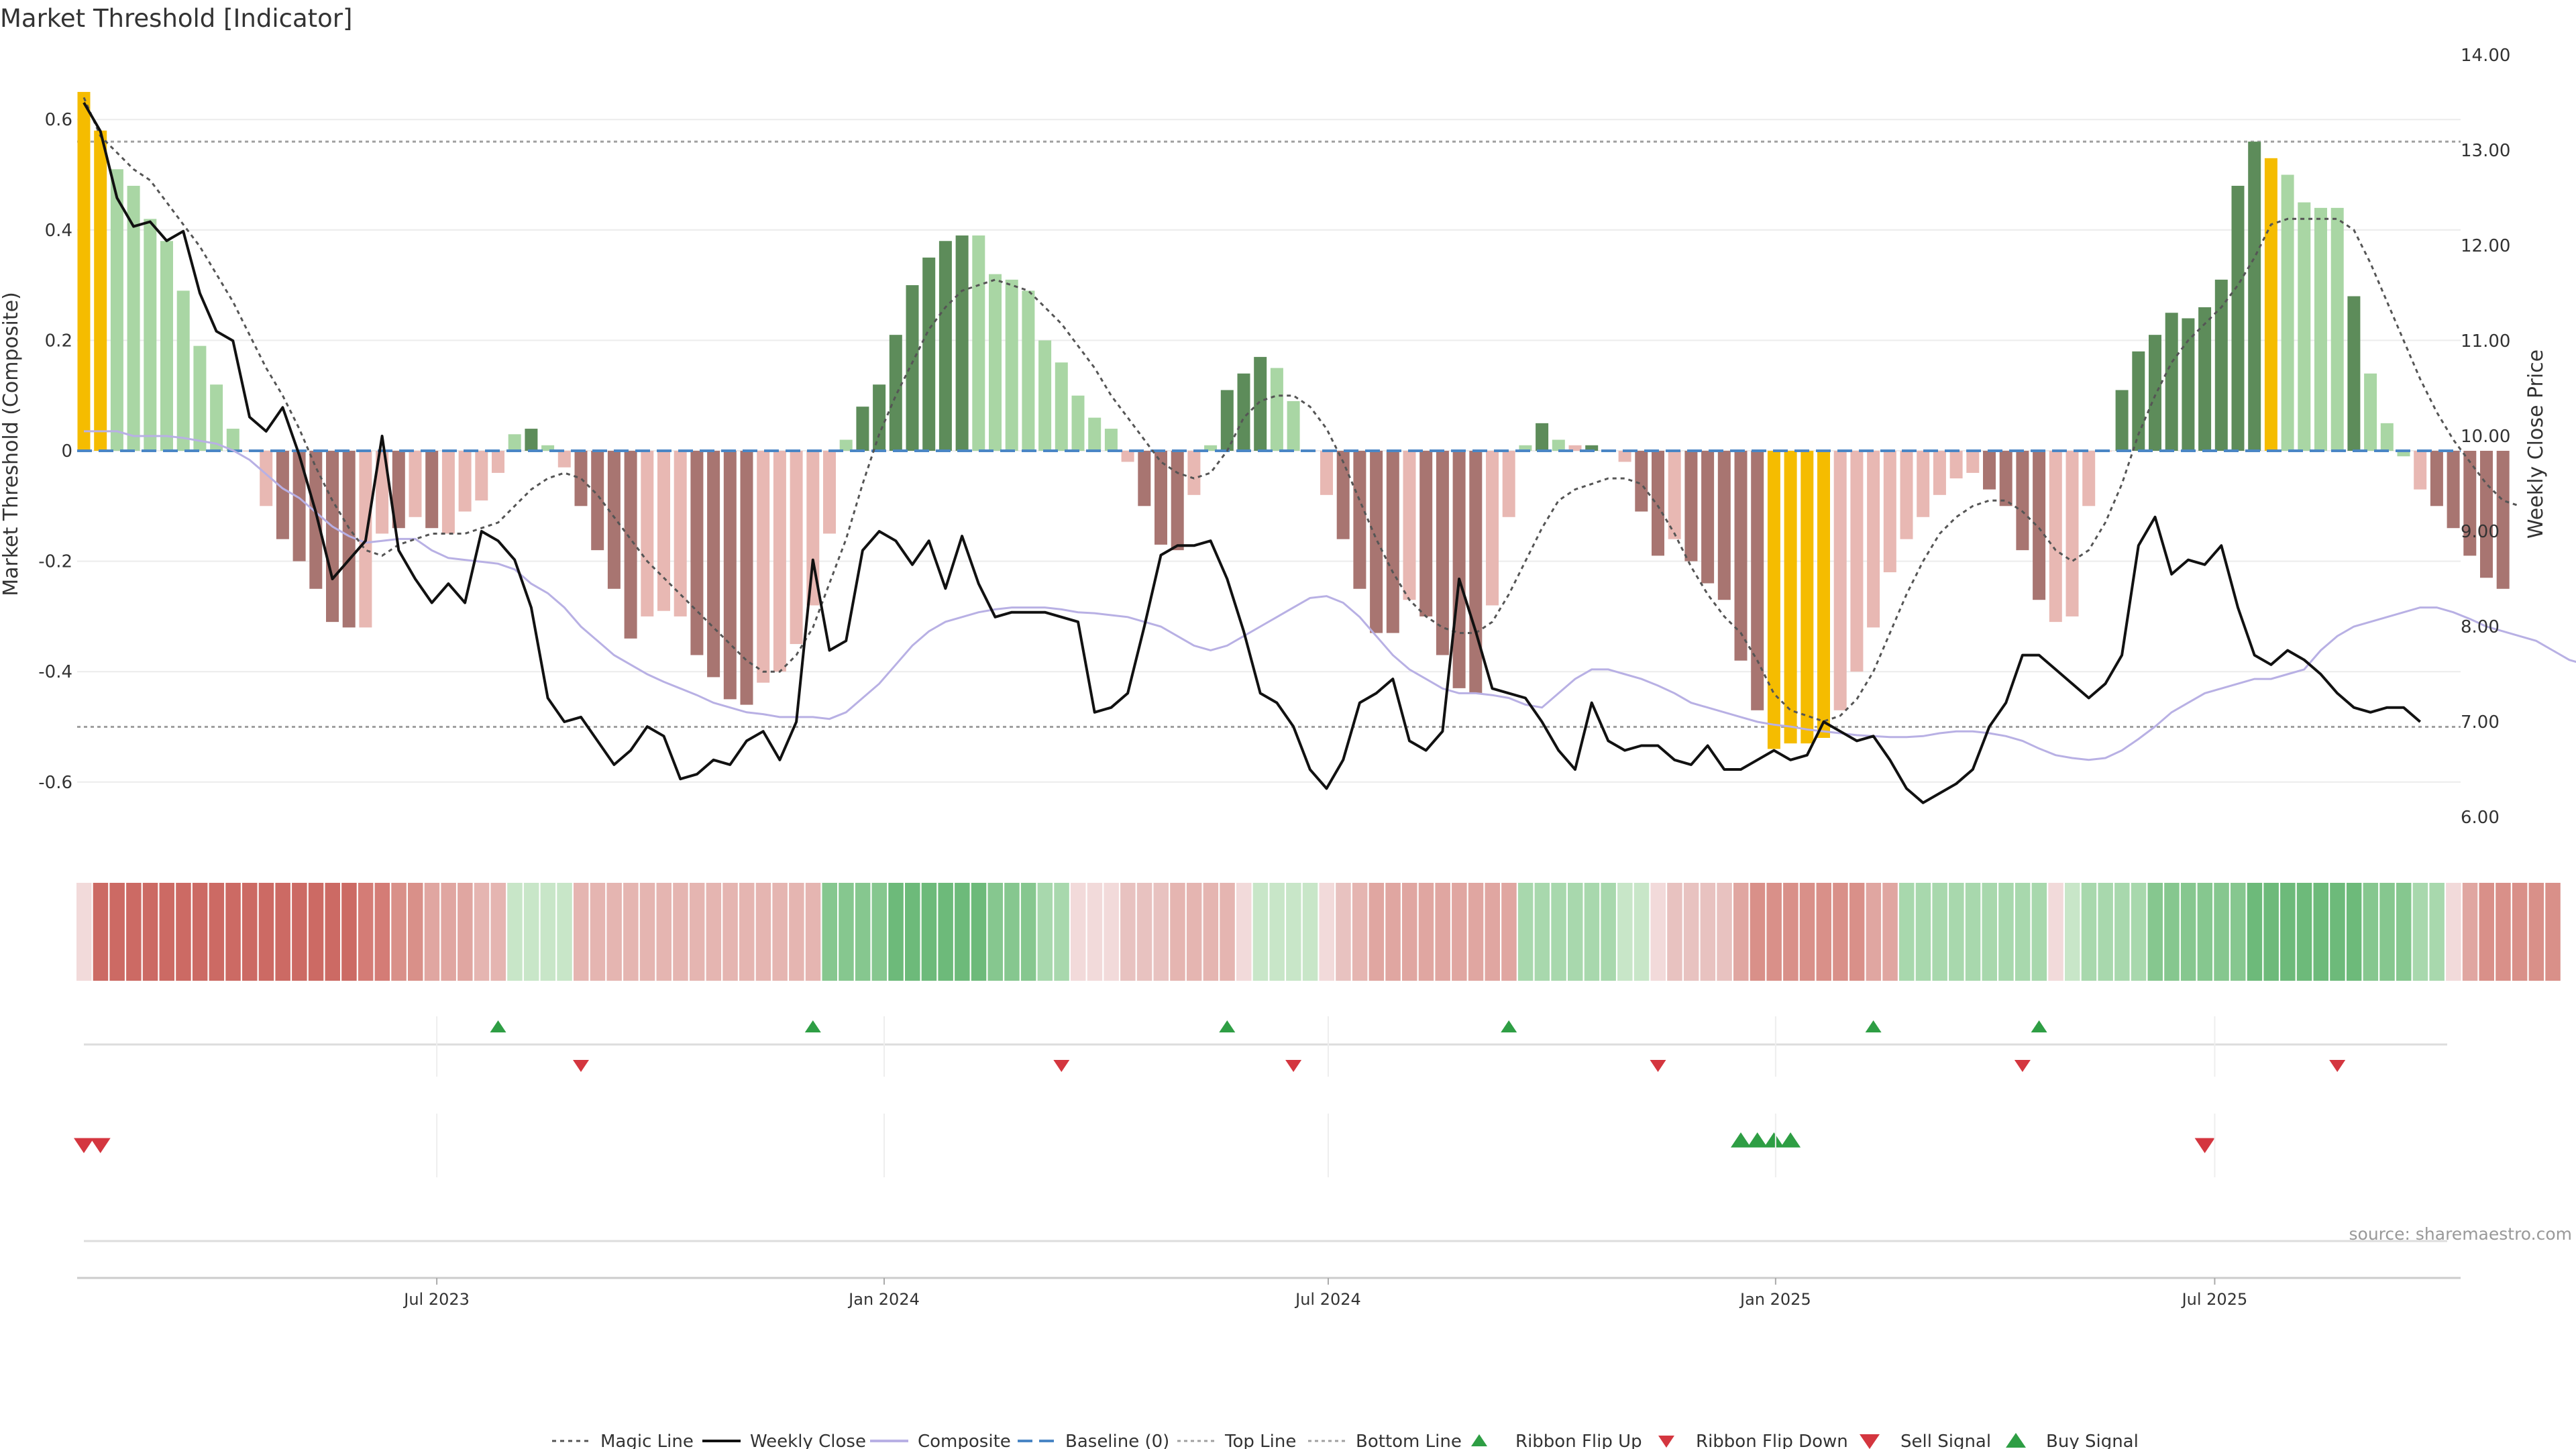  I want to click on legend-label: Bottom Line, so click(1409, 1440).